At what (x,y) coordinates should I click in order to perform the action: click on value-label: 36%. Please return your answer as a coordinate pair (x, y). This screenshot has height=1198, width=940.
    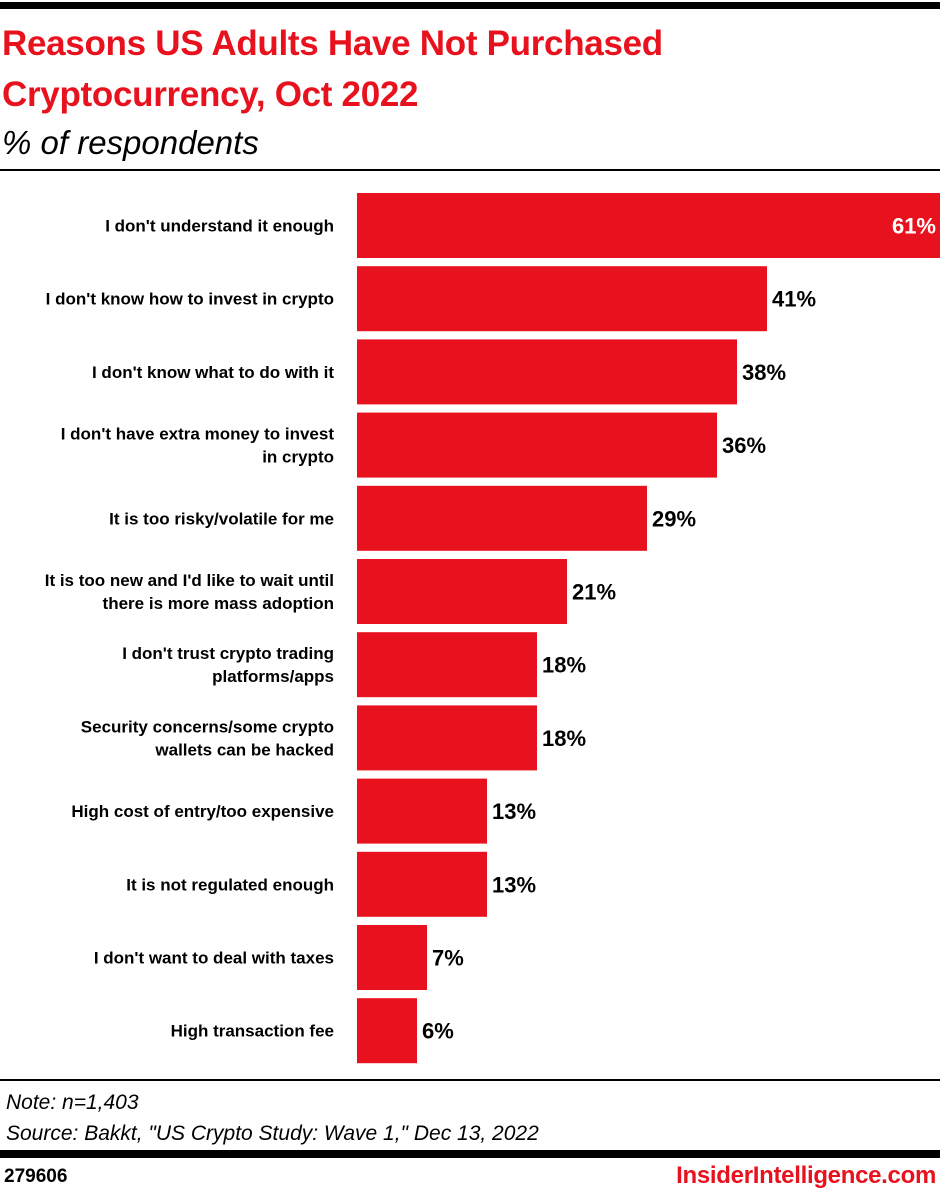
    Looking at the image, I should click on (744, 445).